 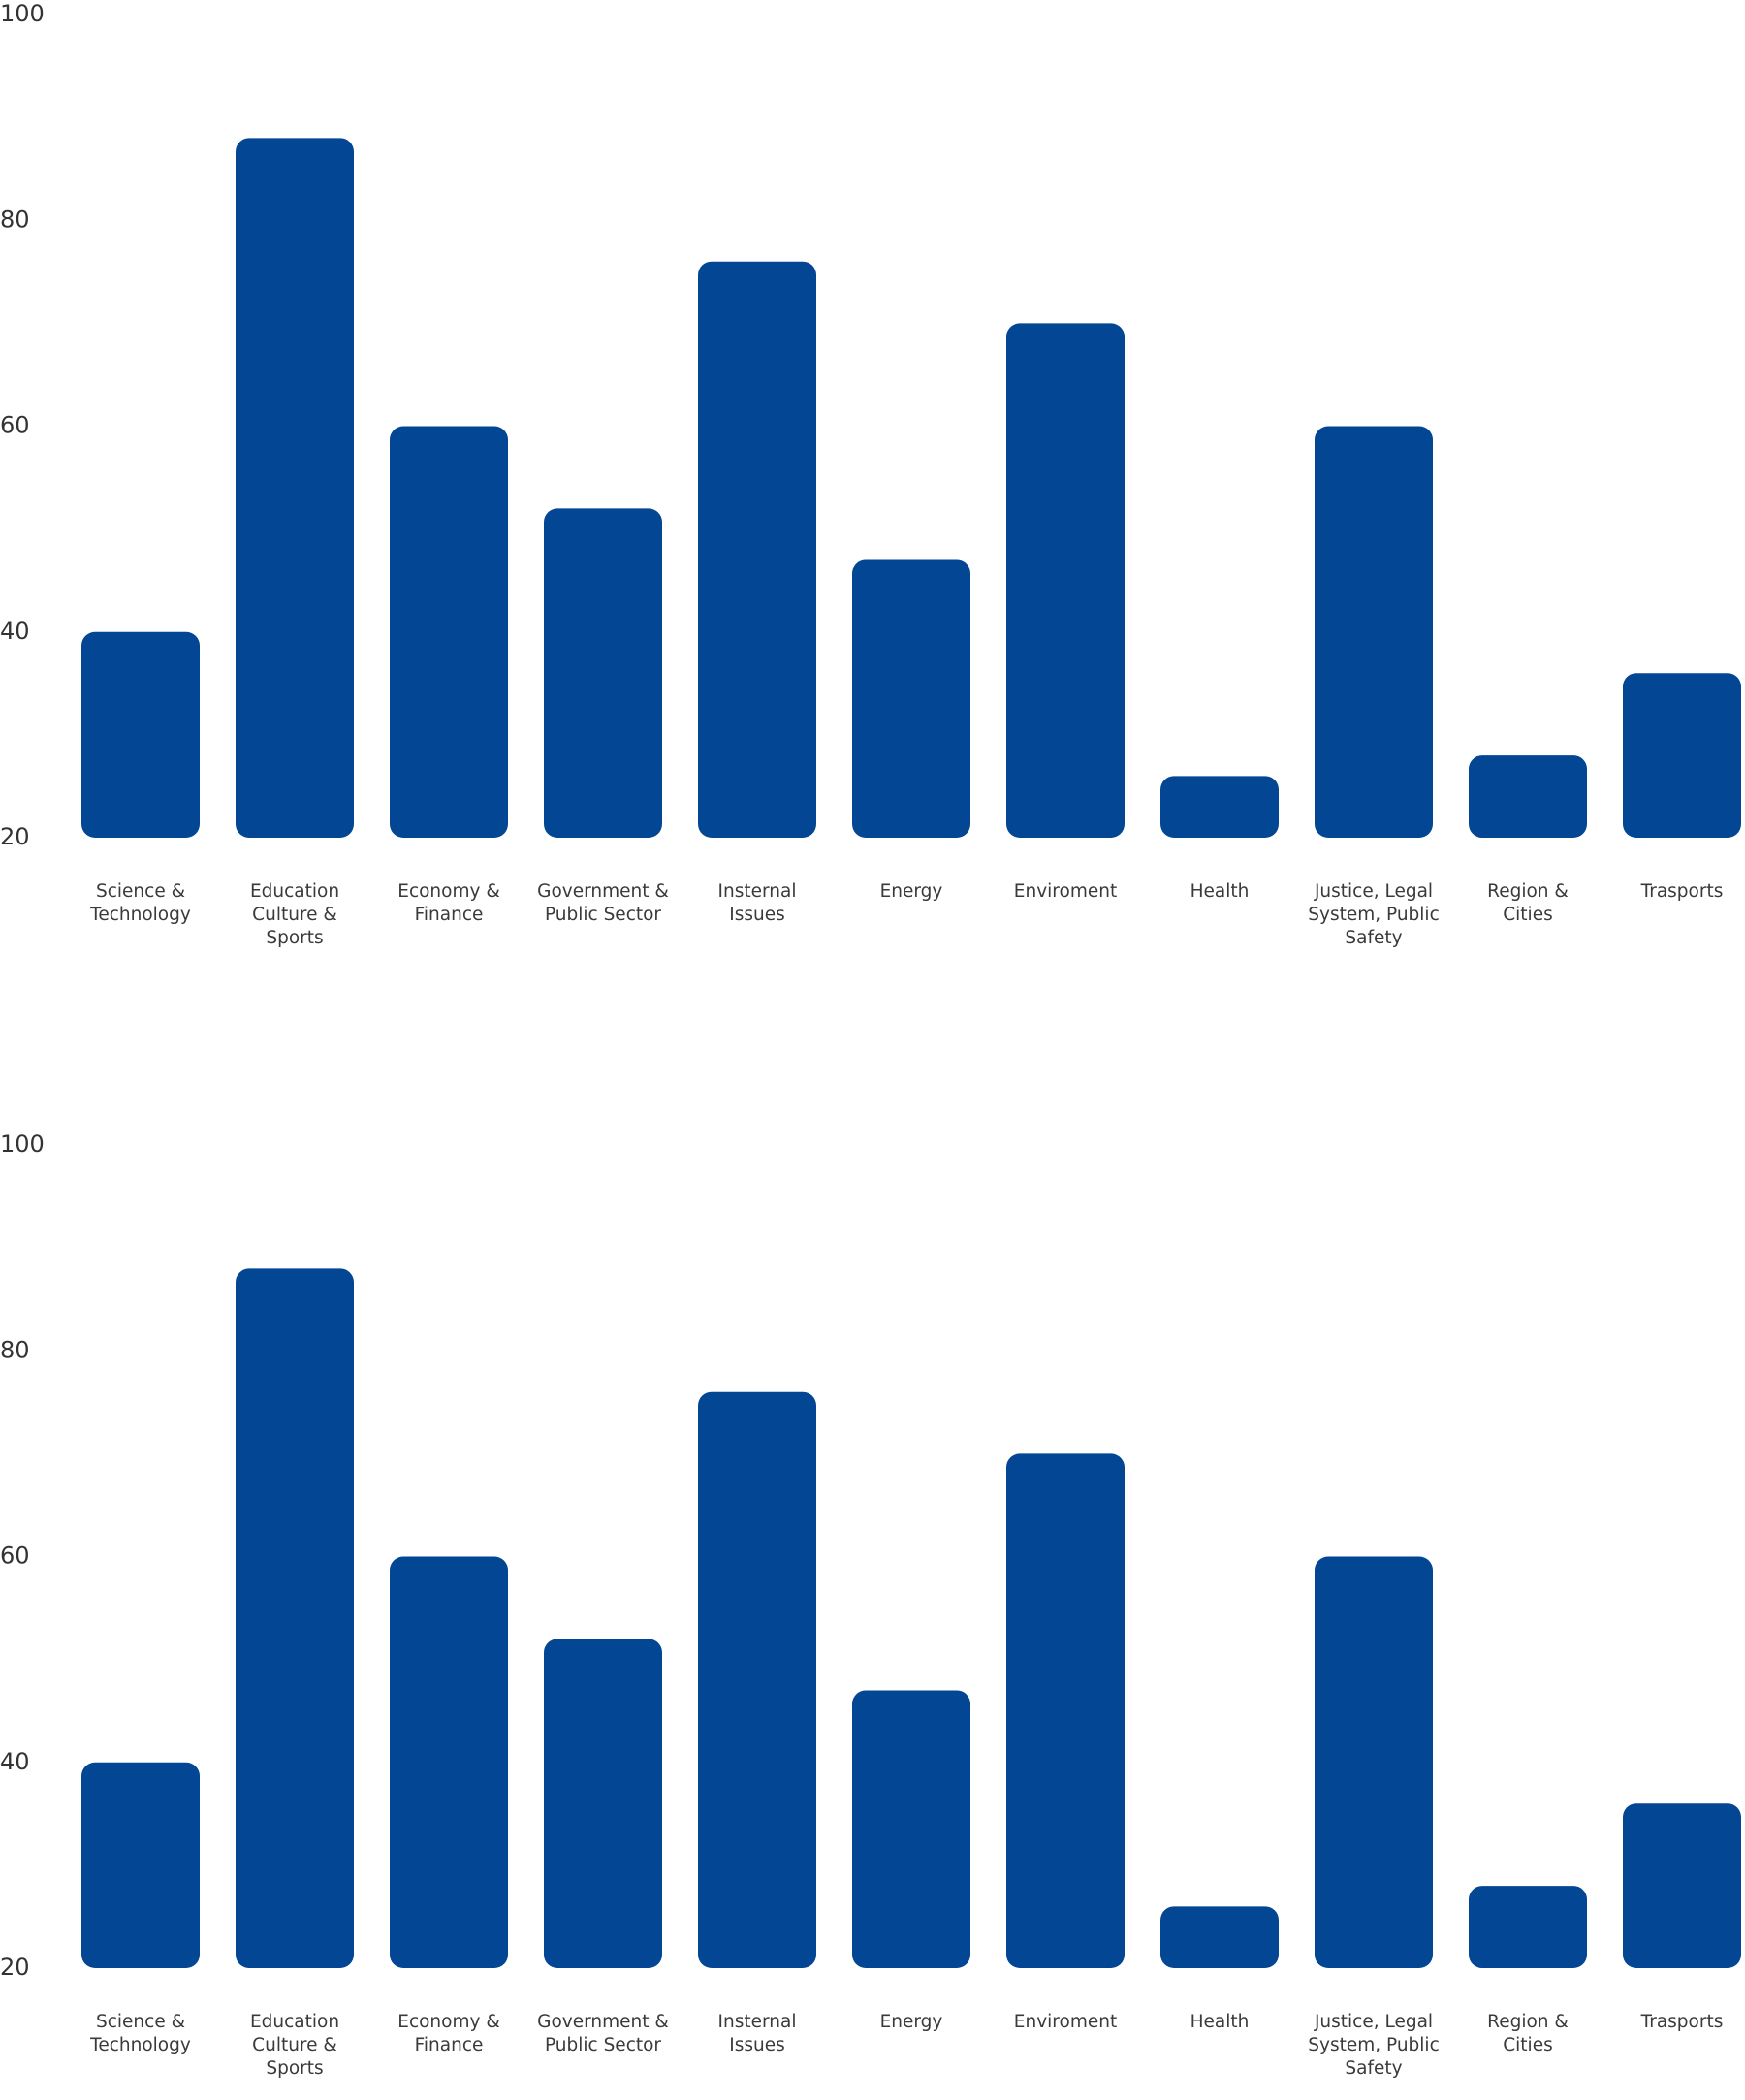 I want to click on top-category-label-9: Justice, Legal System, Public Safety, so click(x=1374, y=914).